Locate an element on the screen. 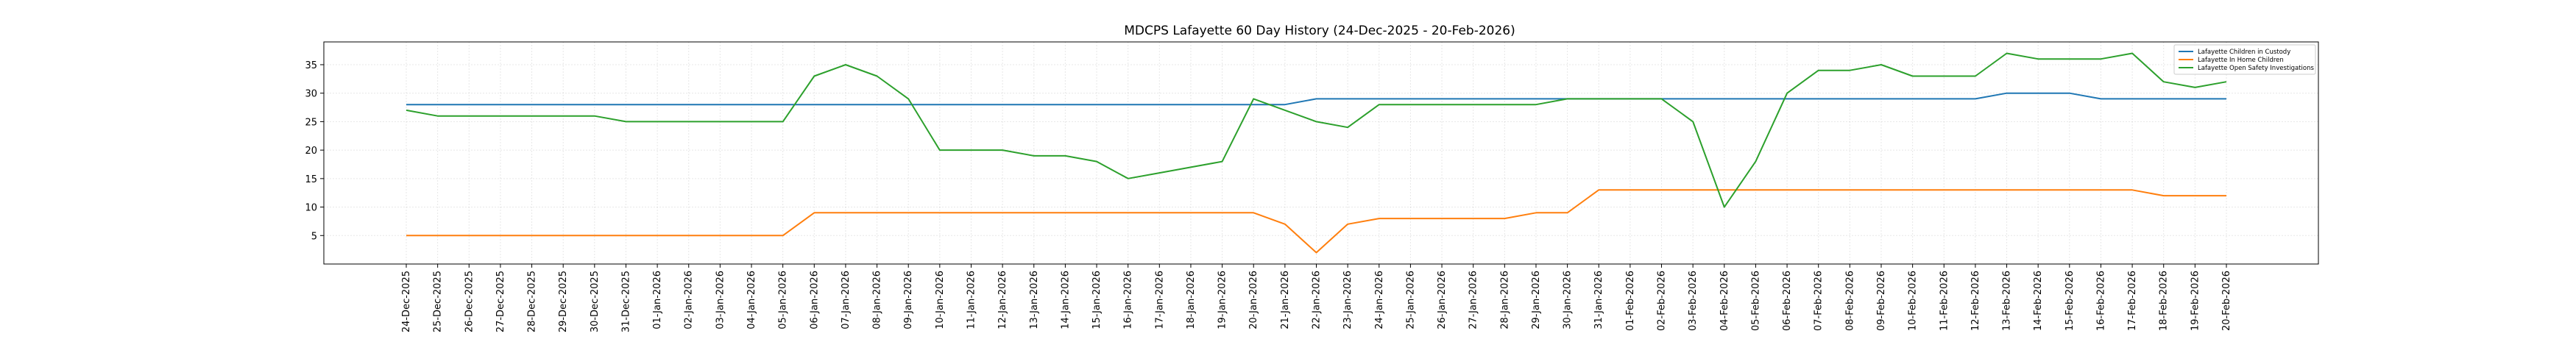 This screenshot has height=353, width=2576. x-tick-label: 24-Jan-2026 is located at coordinates (1379, 300).